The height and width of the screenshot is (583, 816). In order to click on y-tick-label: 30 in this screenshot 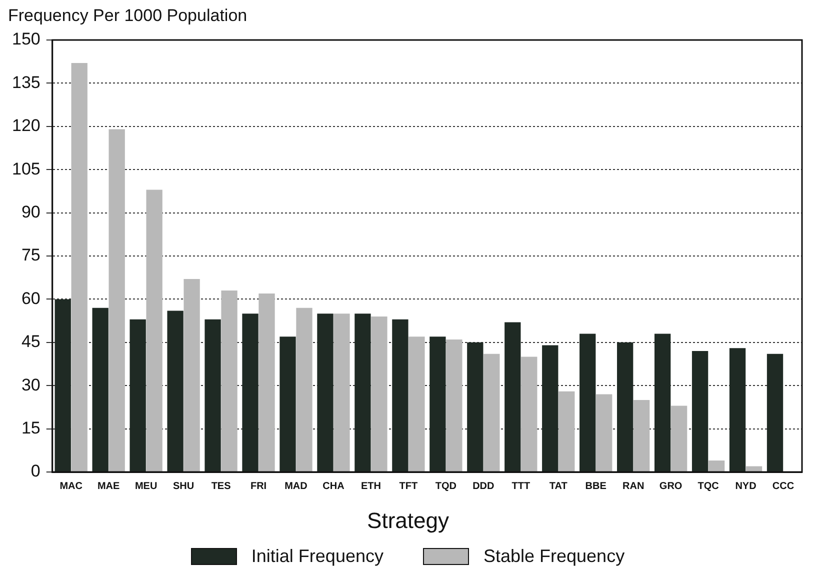, I will do `click(30, 384)`.